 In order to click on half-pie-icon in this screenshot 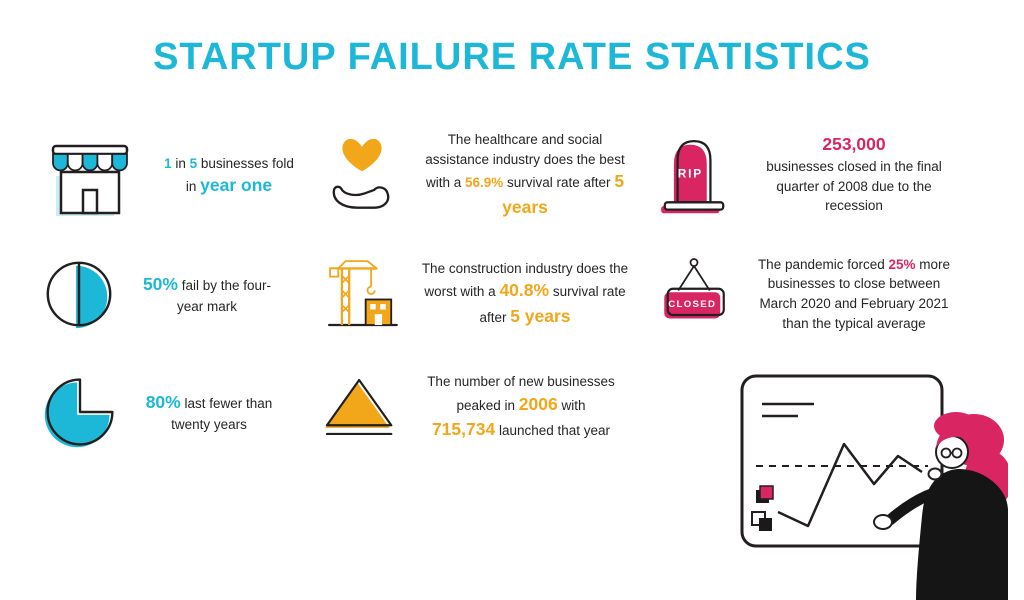, I will do `click(79, 294)`.